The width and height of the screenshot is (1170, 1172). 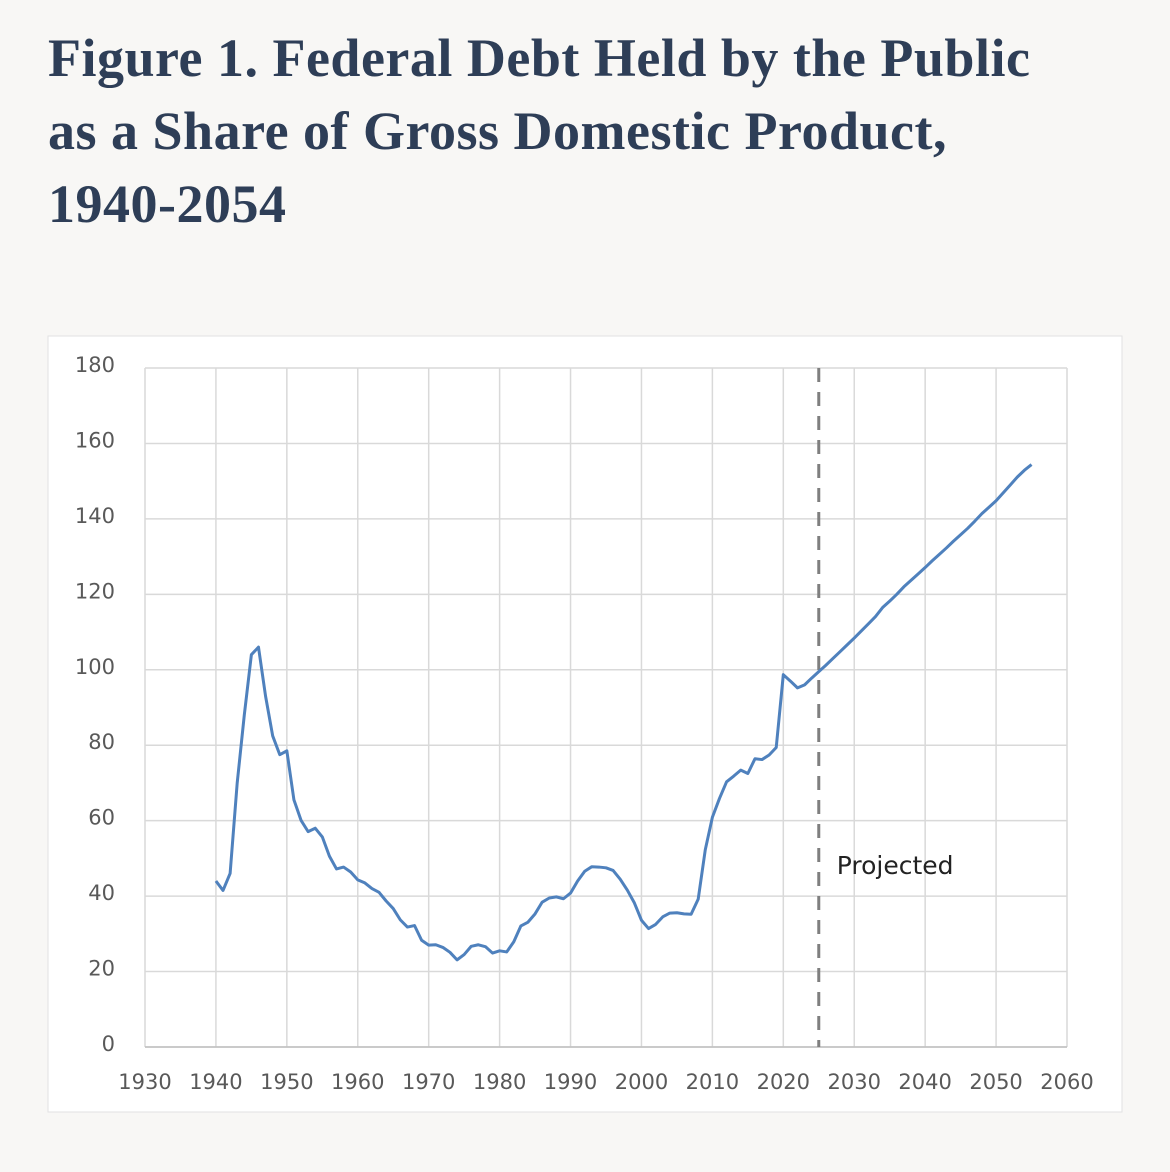 I want to click on x-tick-label: 1990, so click(x=570, y=1082).